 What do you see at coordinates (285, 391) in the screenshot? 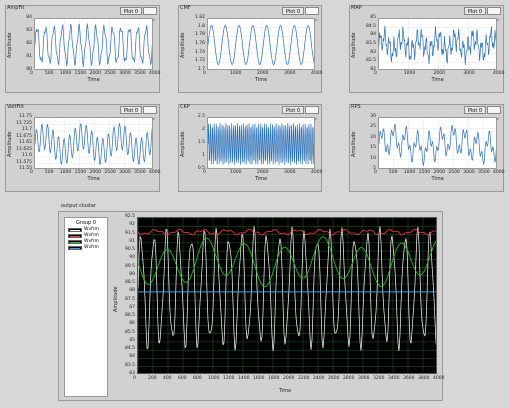
I see `output-x-axis-label: Time` at bounding box center [285, 391].